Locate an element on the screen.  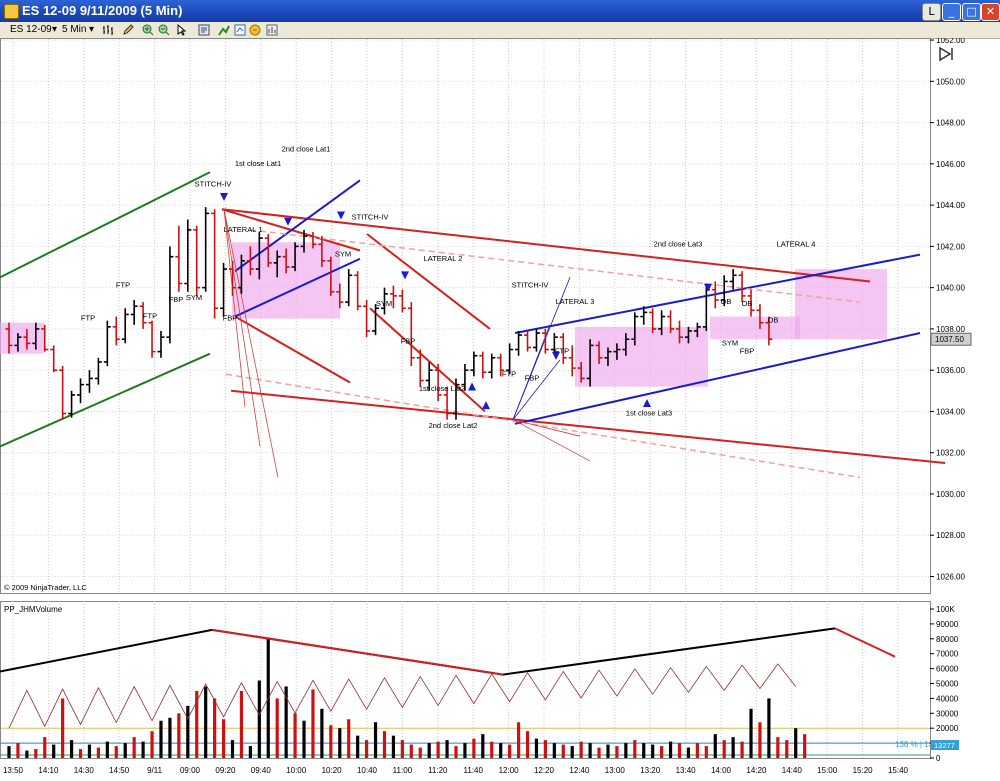
x-tick-label: 09:00 is located at coordinates (190, 770).